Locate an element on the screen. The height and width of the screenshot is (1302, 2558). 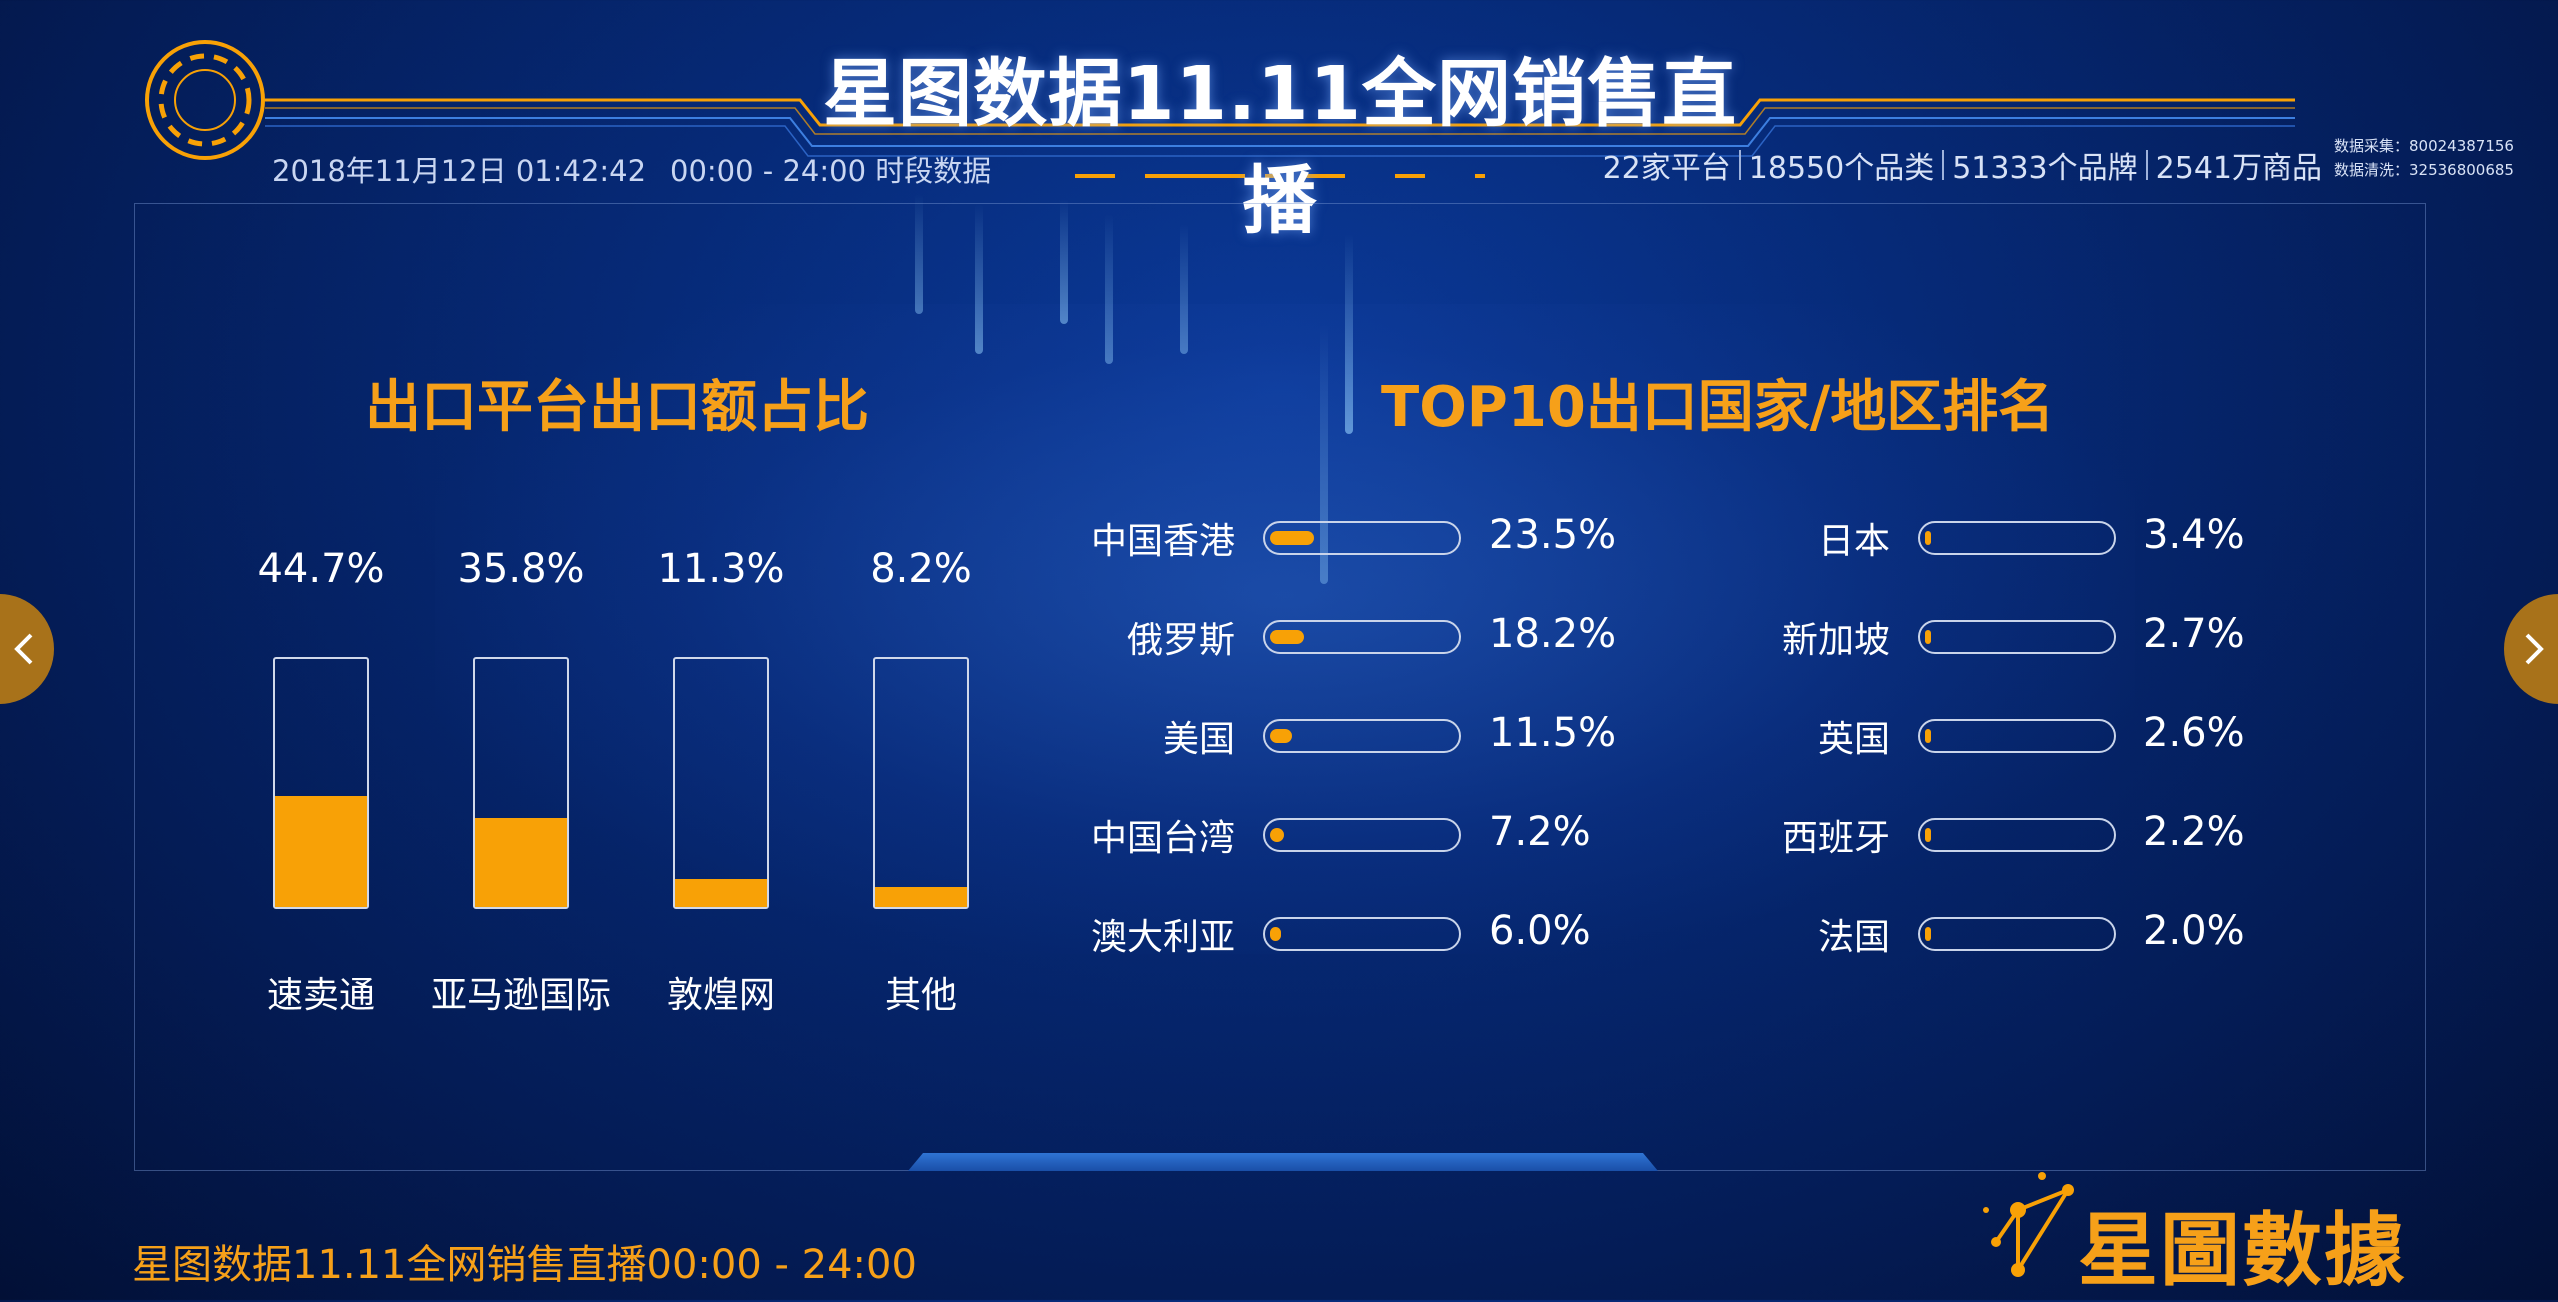
bar-category-label: 亚马逊国际 is located at coordinates (520, 995).